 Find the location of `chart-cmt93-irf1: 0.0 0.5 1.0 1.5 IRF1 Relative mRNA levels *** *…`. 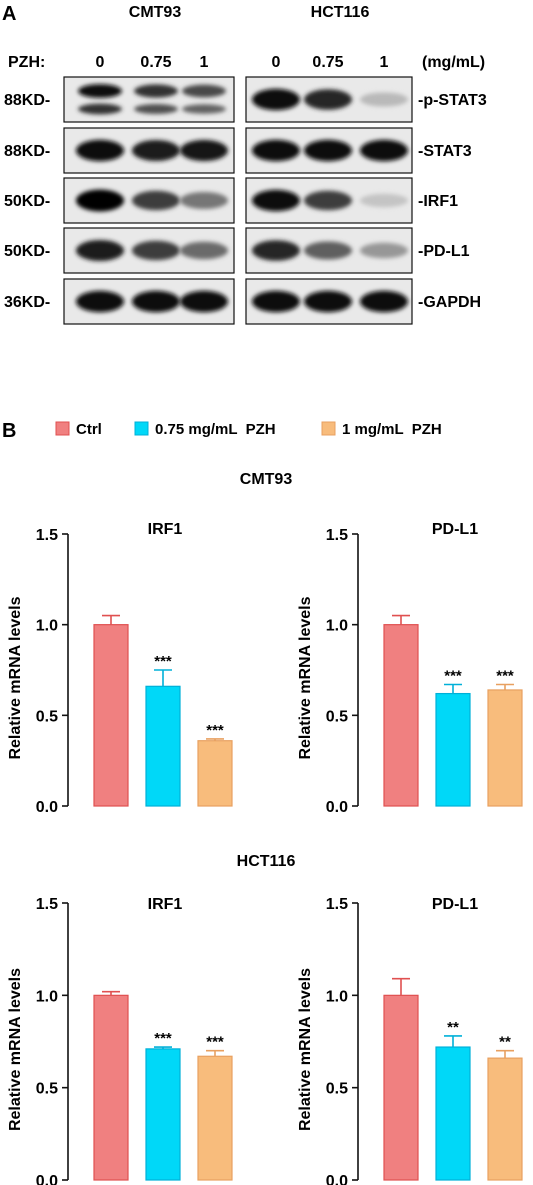

chart-cmt93-irf1: 0.0 0.5 1.0 1.5 IRF1 Relative mRNA levels *** *… is located at coordinates (120, 668).